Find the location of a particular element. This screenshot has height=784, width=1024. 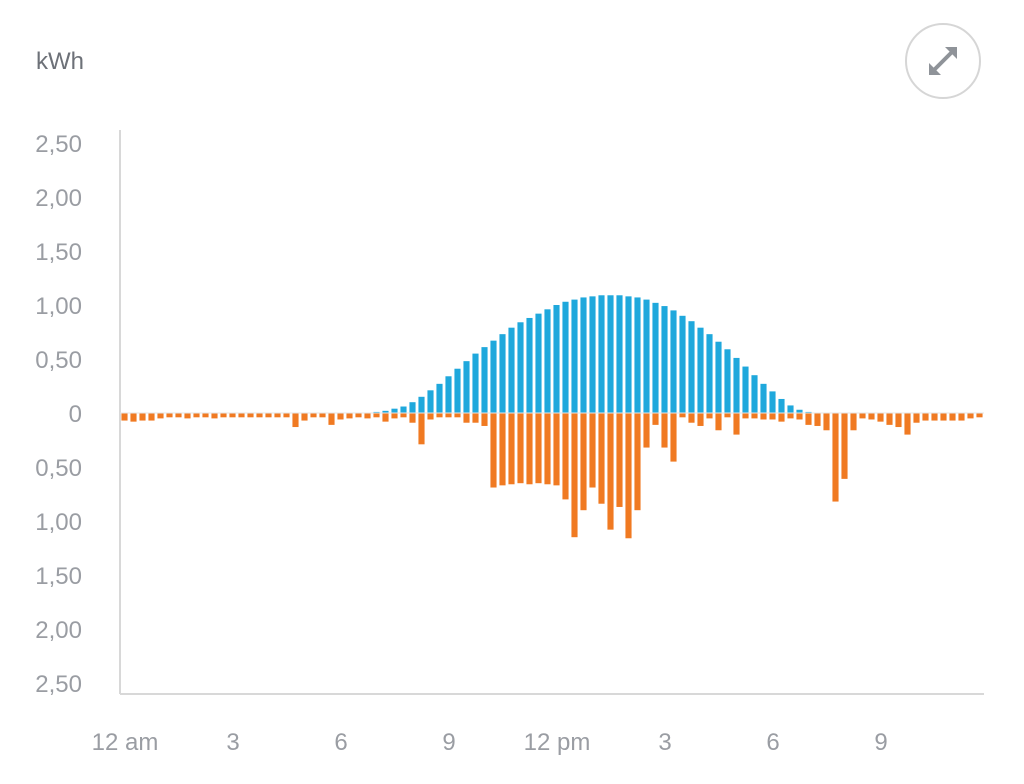

expand-arrows-icon is located at coordinates (943, 61).